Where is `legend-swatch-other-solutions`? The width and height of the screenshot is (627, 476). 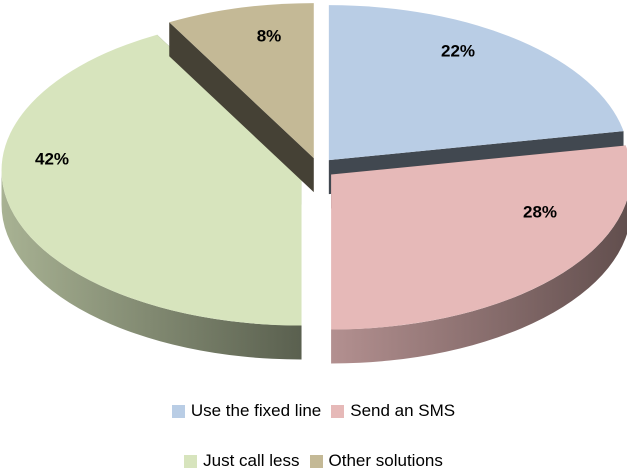
legend-swatch-other-solutions is located at coordinates (316, 461).